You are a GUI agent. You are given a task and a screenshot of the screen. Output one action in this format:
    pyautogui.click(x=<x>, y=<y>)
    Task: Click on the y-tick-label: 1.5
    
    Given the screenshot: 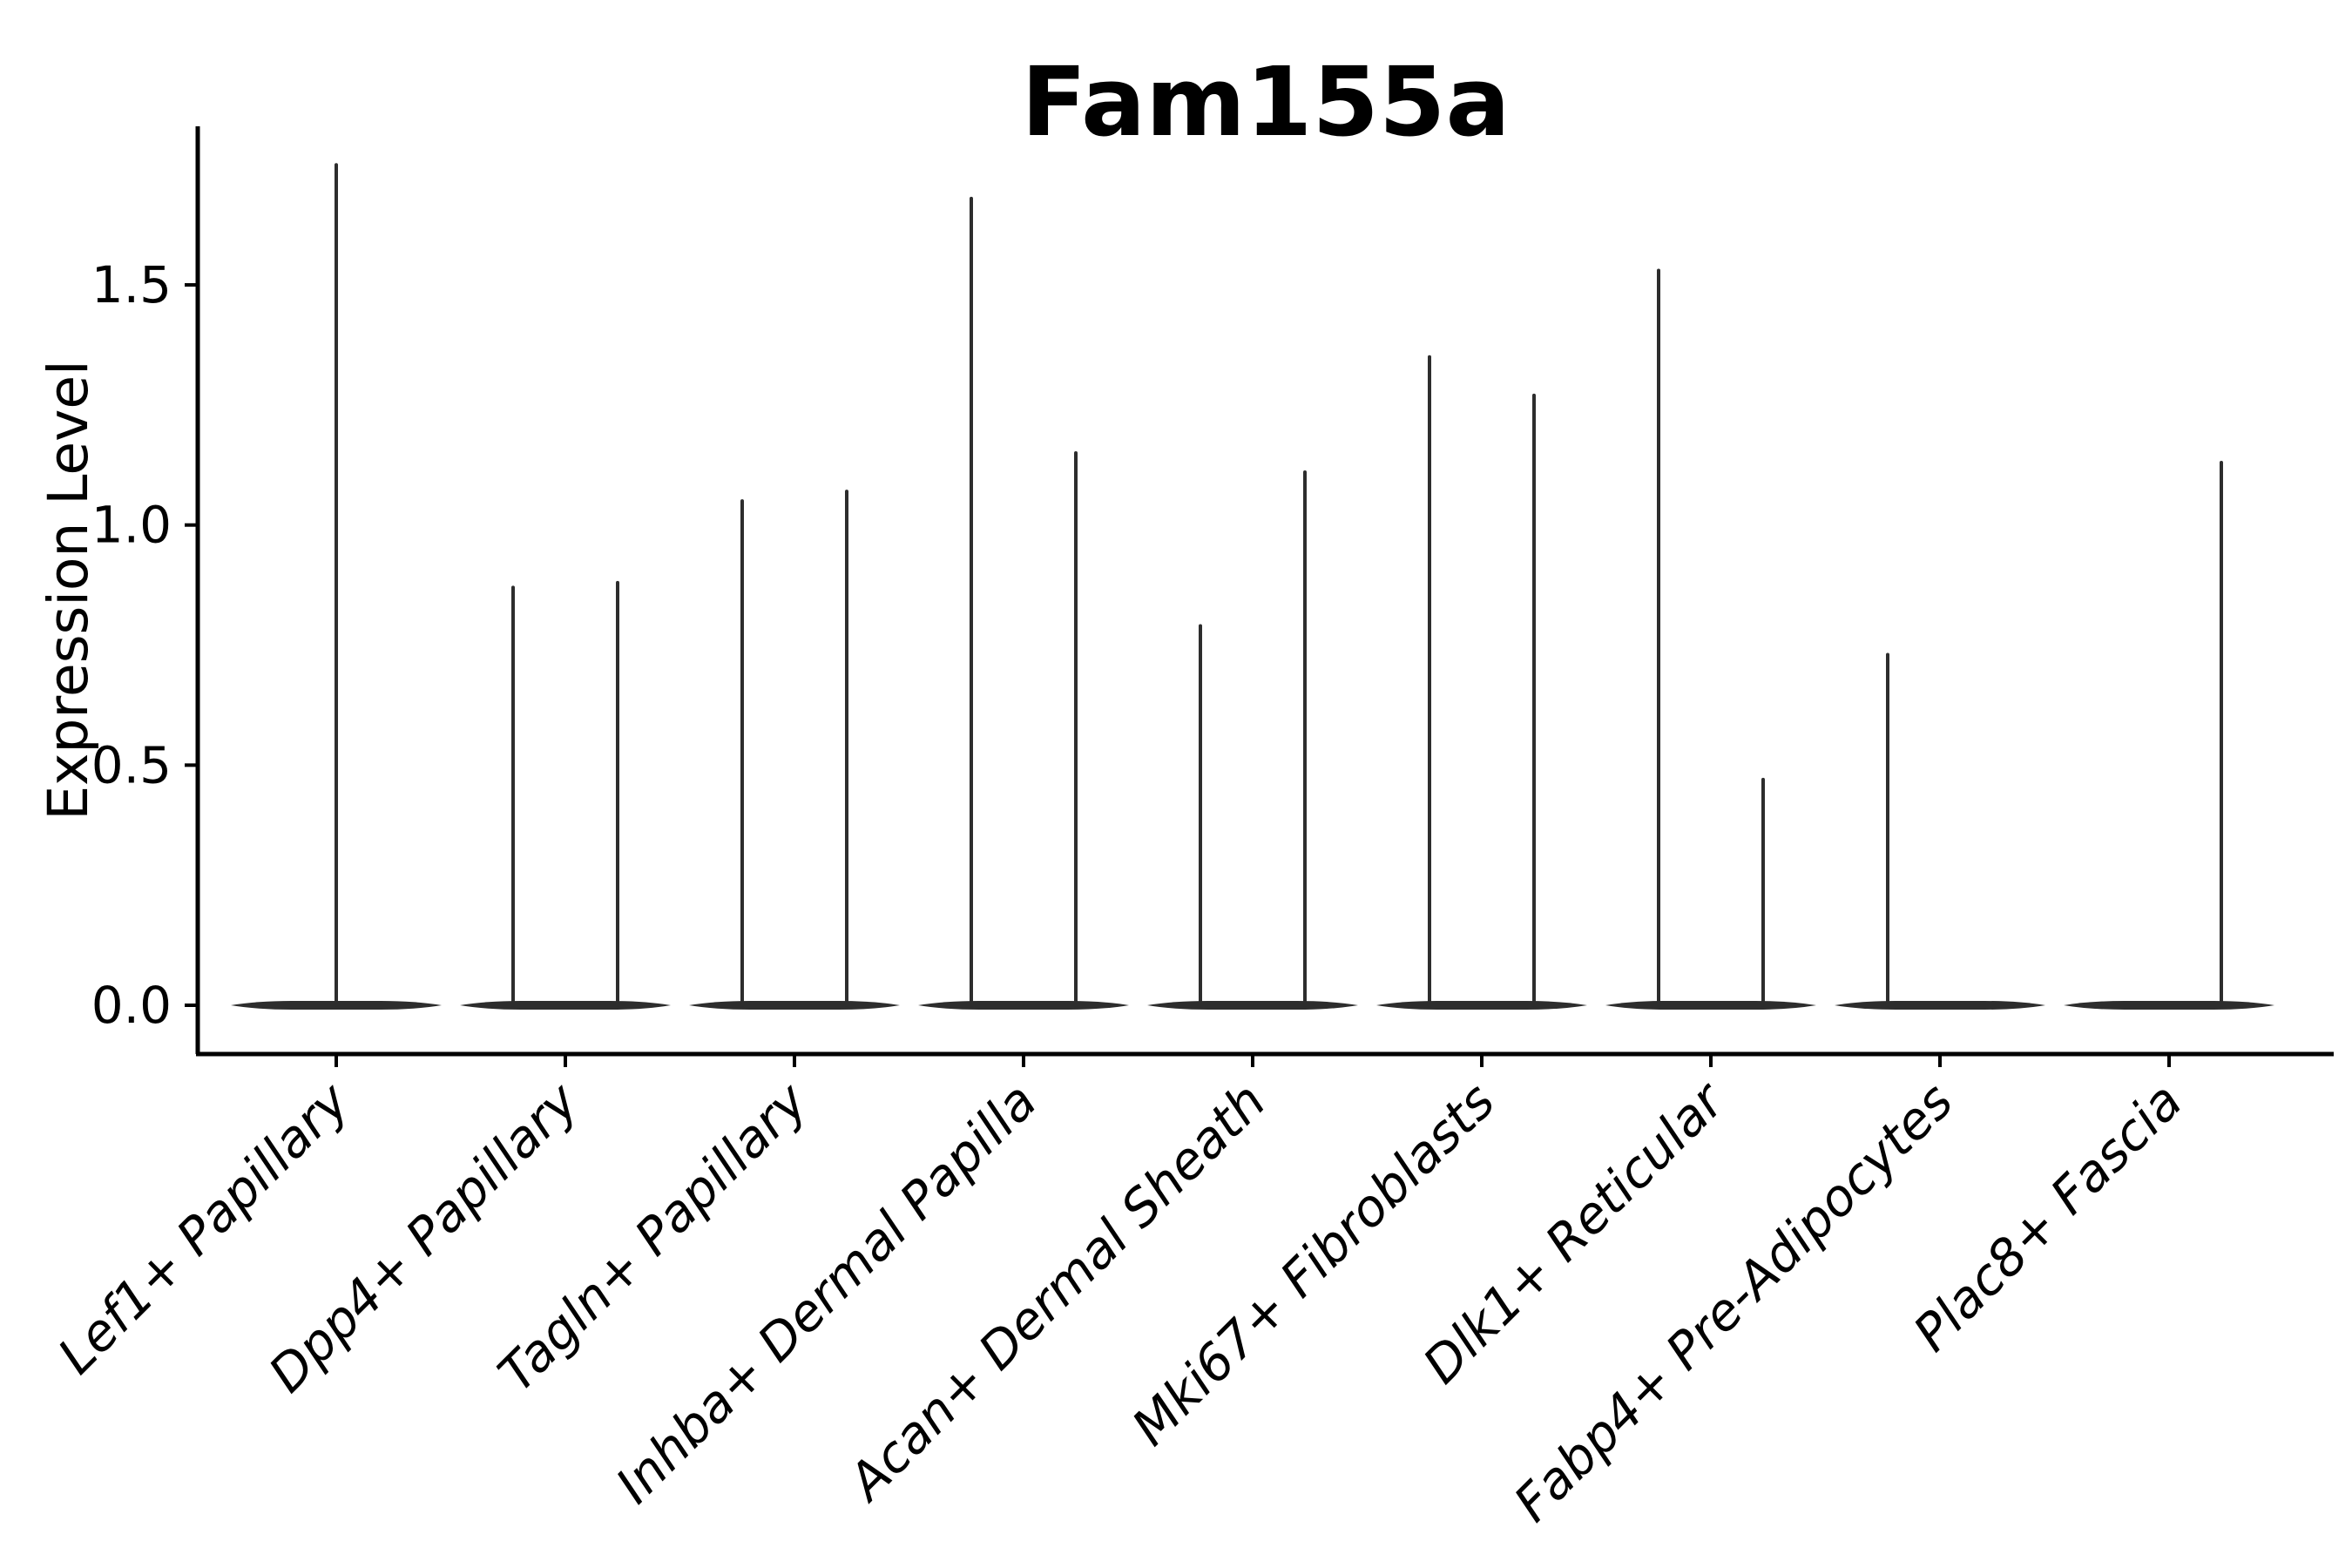 What is the action you would take?
    pyautogui.click(x=131, y=284)
    